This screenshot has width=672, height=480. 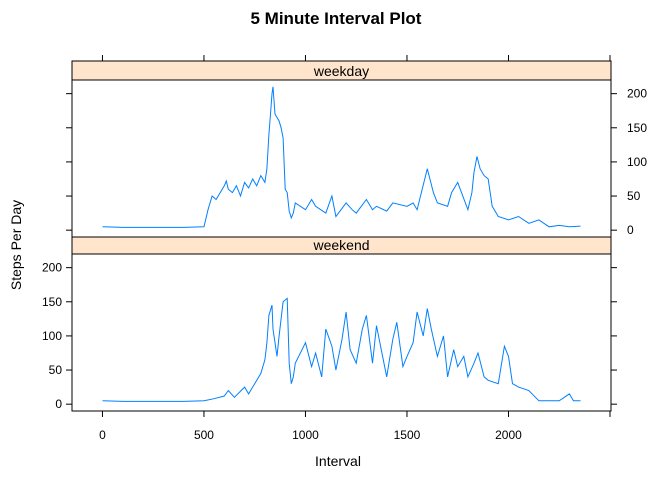 What do you see at coordinates (336, 18) in the screenshot?
I see `chart-title: 5 Minute Interval Plot` at bounding box center [336, 18].